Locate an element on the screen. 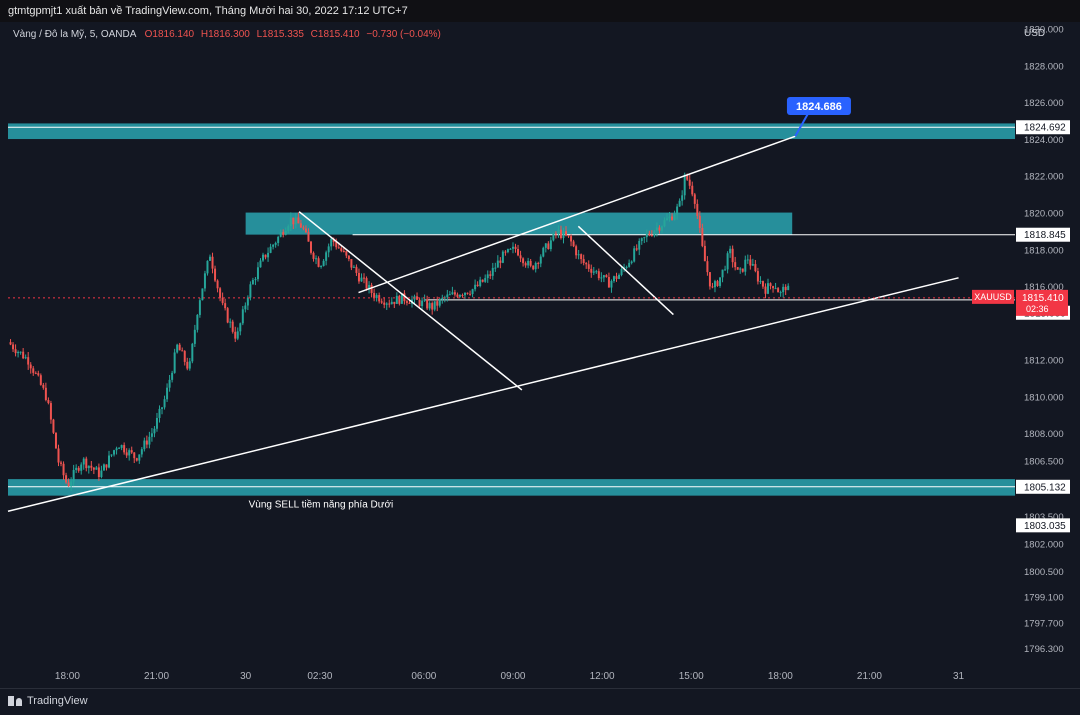  callout-pointer is located at coordinates (802, 124).